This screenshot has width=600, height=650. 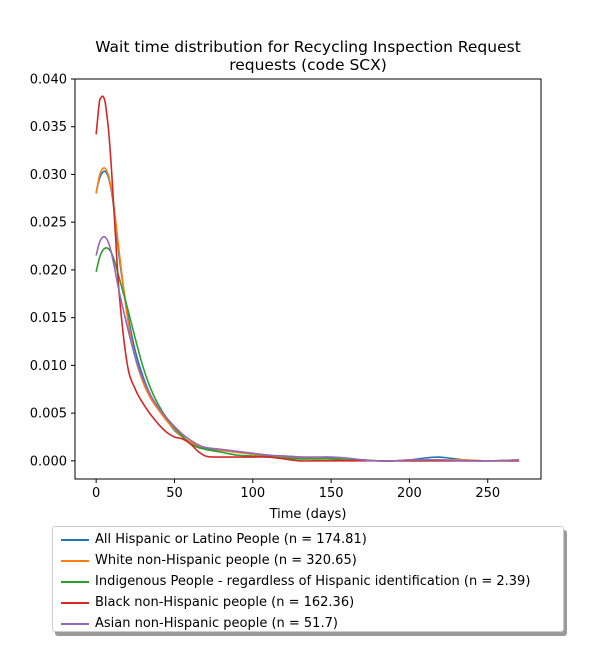 I want to click on y-tick-label: 0.025, so click(x=48, y=223).